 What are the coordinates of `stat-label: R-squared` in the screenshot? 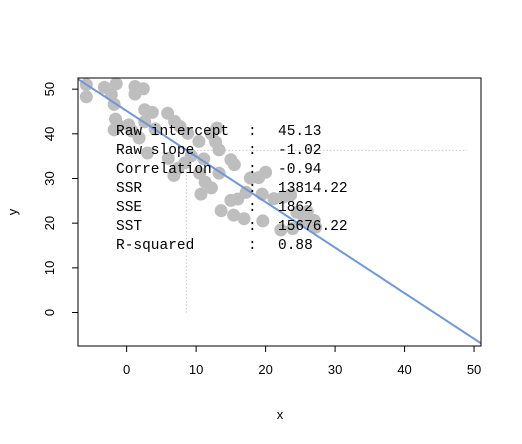 It's located at (155, 246).